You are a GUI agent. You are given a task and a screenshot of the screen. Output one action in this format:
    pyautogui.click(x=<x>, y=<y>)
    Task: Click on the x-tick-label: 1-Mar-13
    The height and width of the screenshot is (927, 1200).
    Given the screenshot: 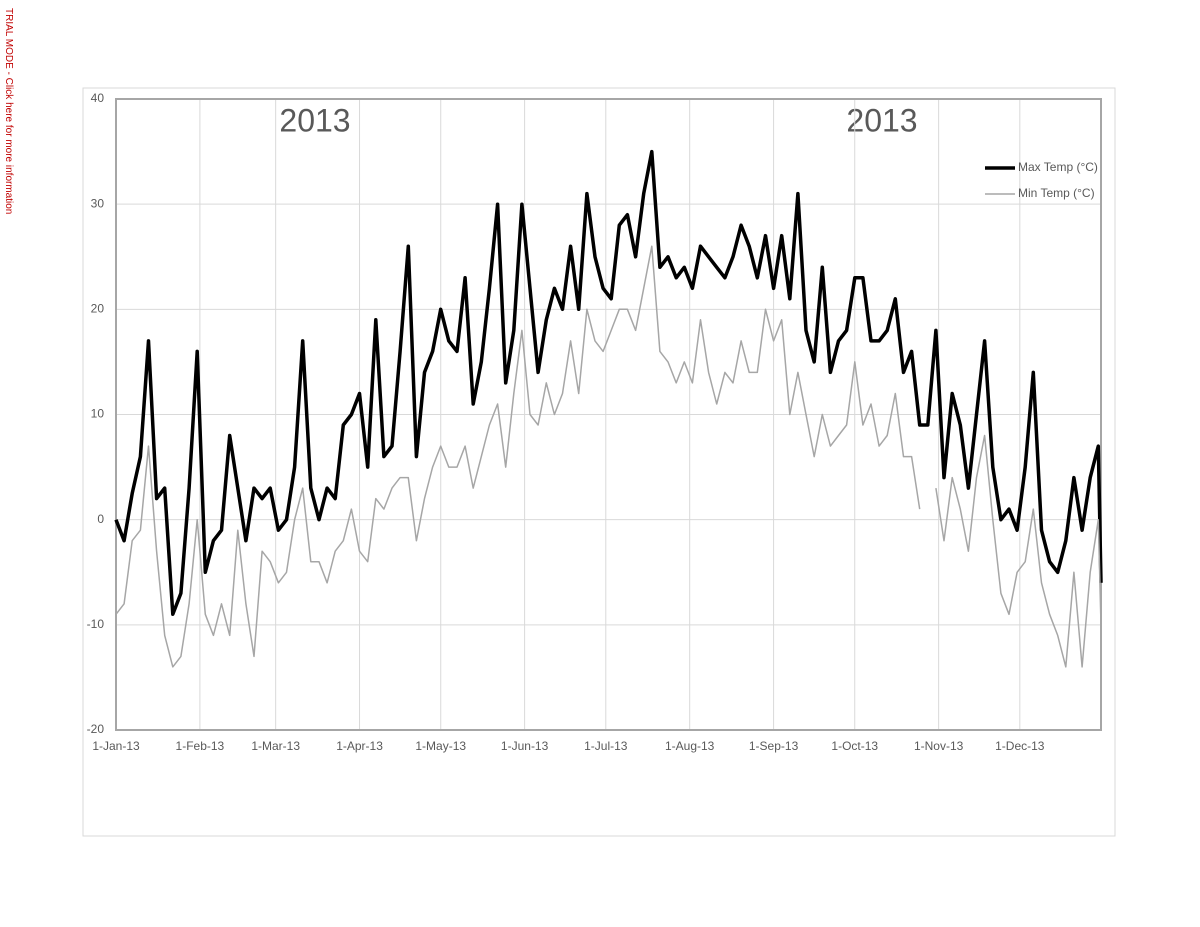 What is the action you would take?
    pyautogui.click(x=275, y=746)
    